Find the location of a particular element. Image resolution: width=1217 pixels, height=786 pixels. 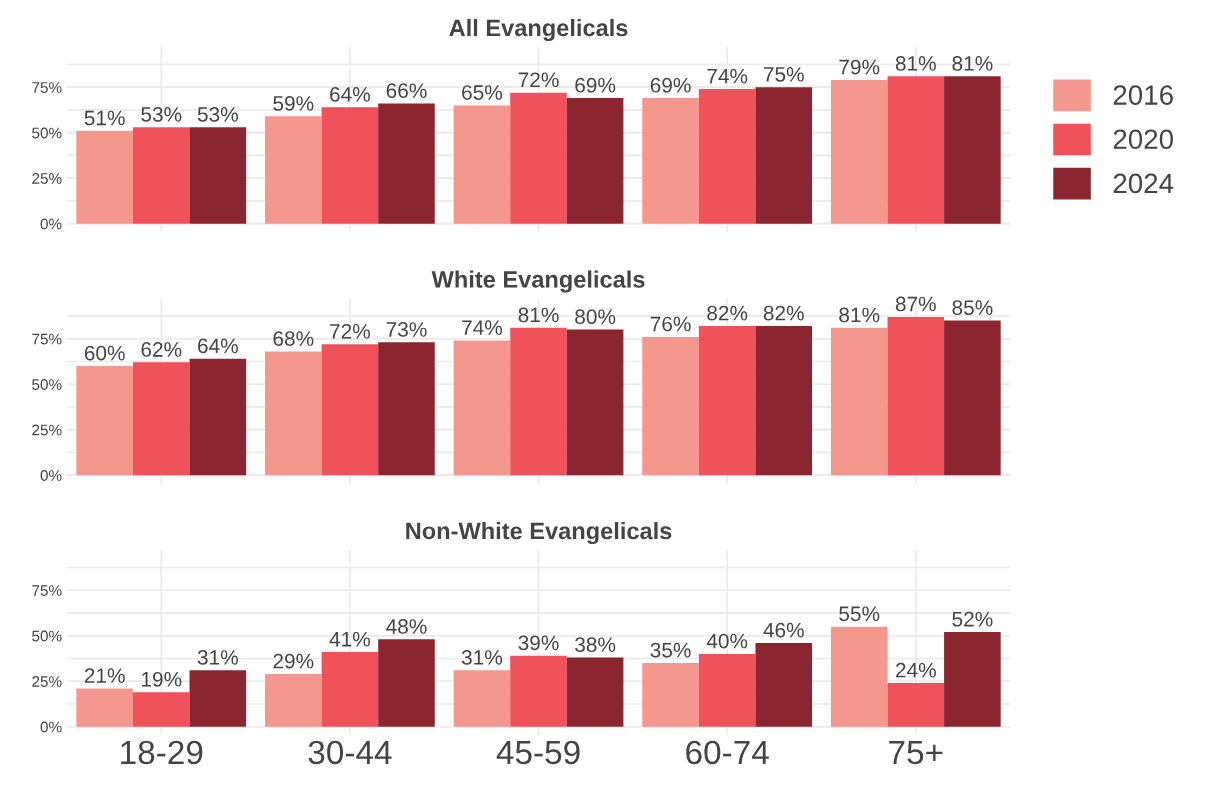

data-label: 62% is located at coordinates (161, 349).